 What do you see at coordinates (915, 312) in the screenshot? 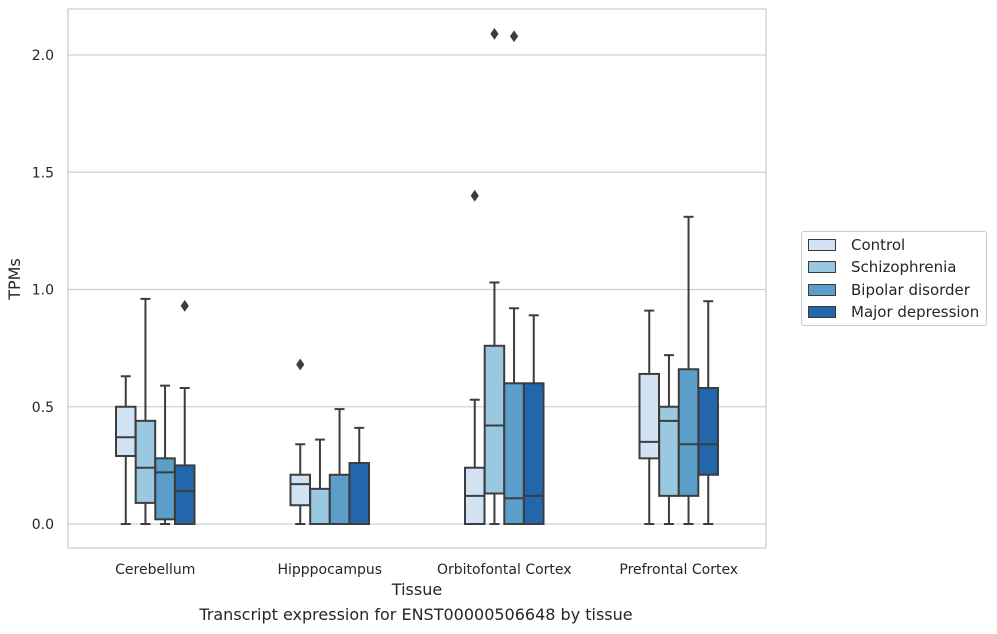
I see `legend-label-major-depression: Major depression` at bounding box center [915, 312].